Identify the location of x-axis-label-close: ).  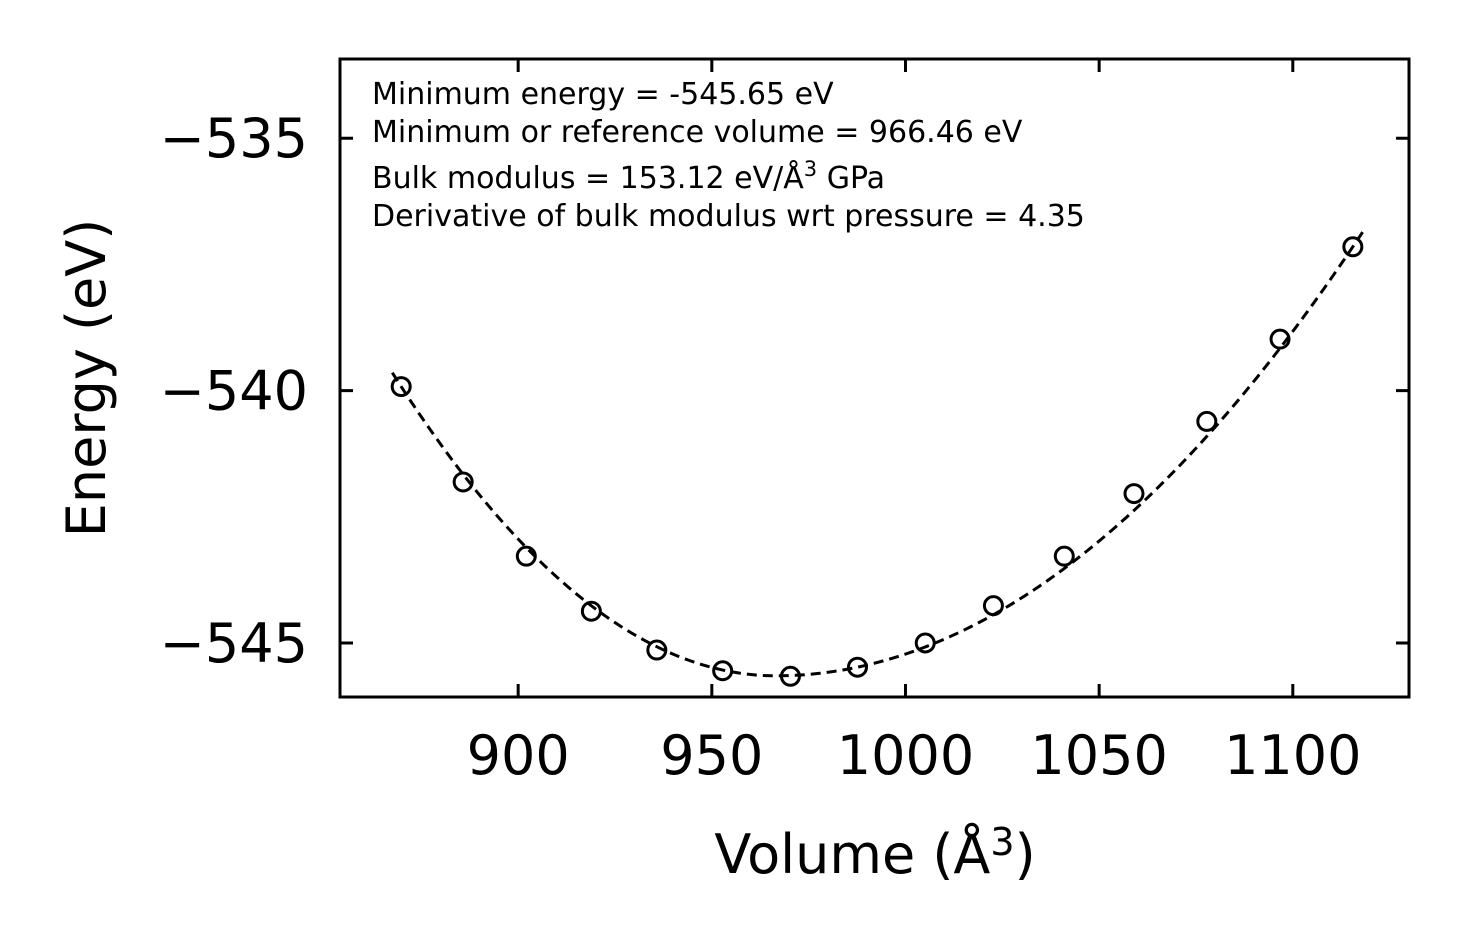
(1025, 854).